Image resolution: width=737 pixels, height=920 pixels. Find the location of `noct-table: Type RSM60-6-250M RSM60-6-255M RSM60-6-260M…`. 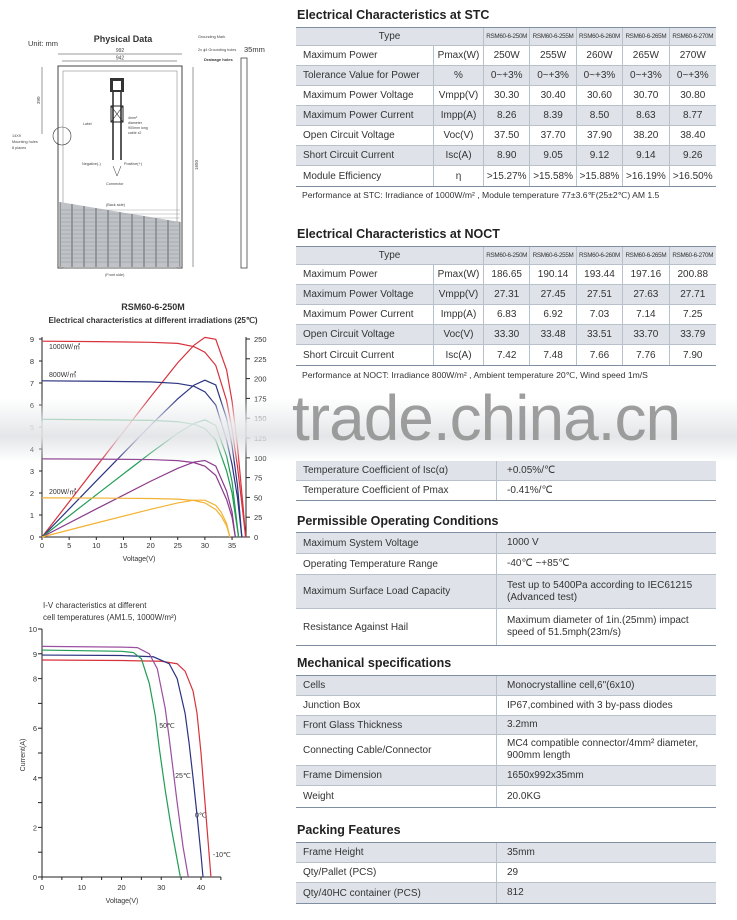

noct-table: Type RSM60-6-250M RSM60-6-255M RSM60-6-260M… is located at coordinates (506, 306).